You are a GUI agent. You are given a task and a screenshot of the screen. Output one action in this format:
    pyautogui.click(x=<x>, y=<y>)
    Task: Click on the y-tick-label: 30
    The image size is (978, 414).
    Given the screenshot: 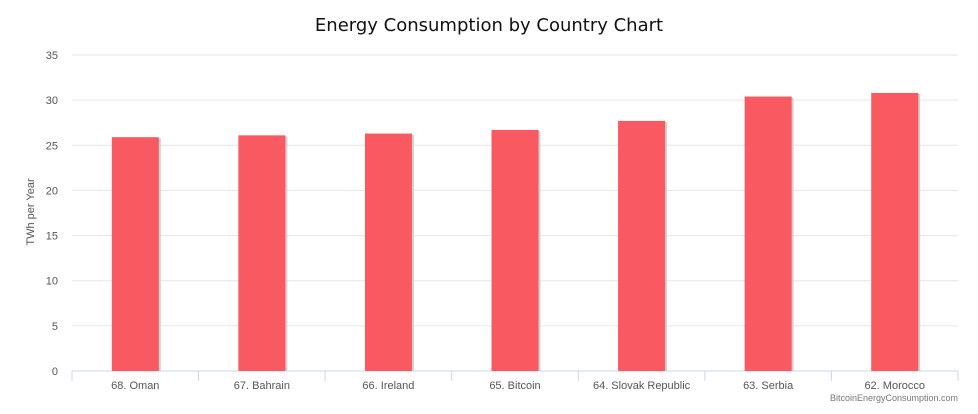 What is the action you would take?
    pyautogui.click(x=52, y=101)
    